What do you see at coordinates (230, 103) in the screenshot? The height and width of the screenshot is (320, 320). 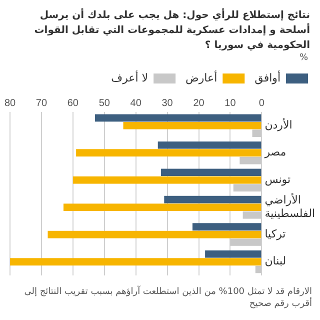 I see `x-tick-label: 10` at bounding box center [230, 103].